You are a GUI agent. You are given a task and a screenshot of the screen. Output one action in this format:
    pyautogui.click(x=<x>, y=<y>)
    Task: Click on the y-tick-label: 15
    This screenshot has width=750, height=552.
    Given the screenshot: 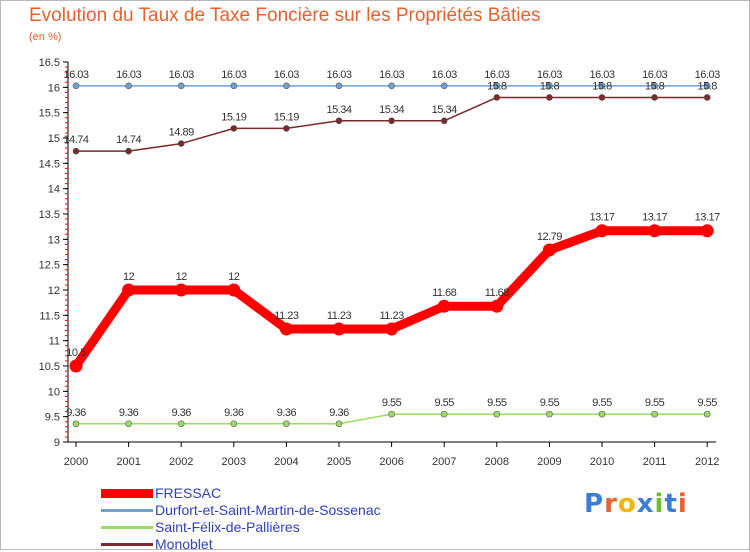 What is the action you would take?
    pyautogui.click(x=54, y=139)
    